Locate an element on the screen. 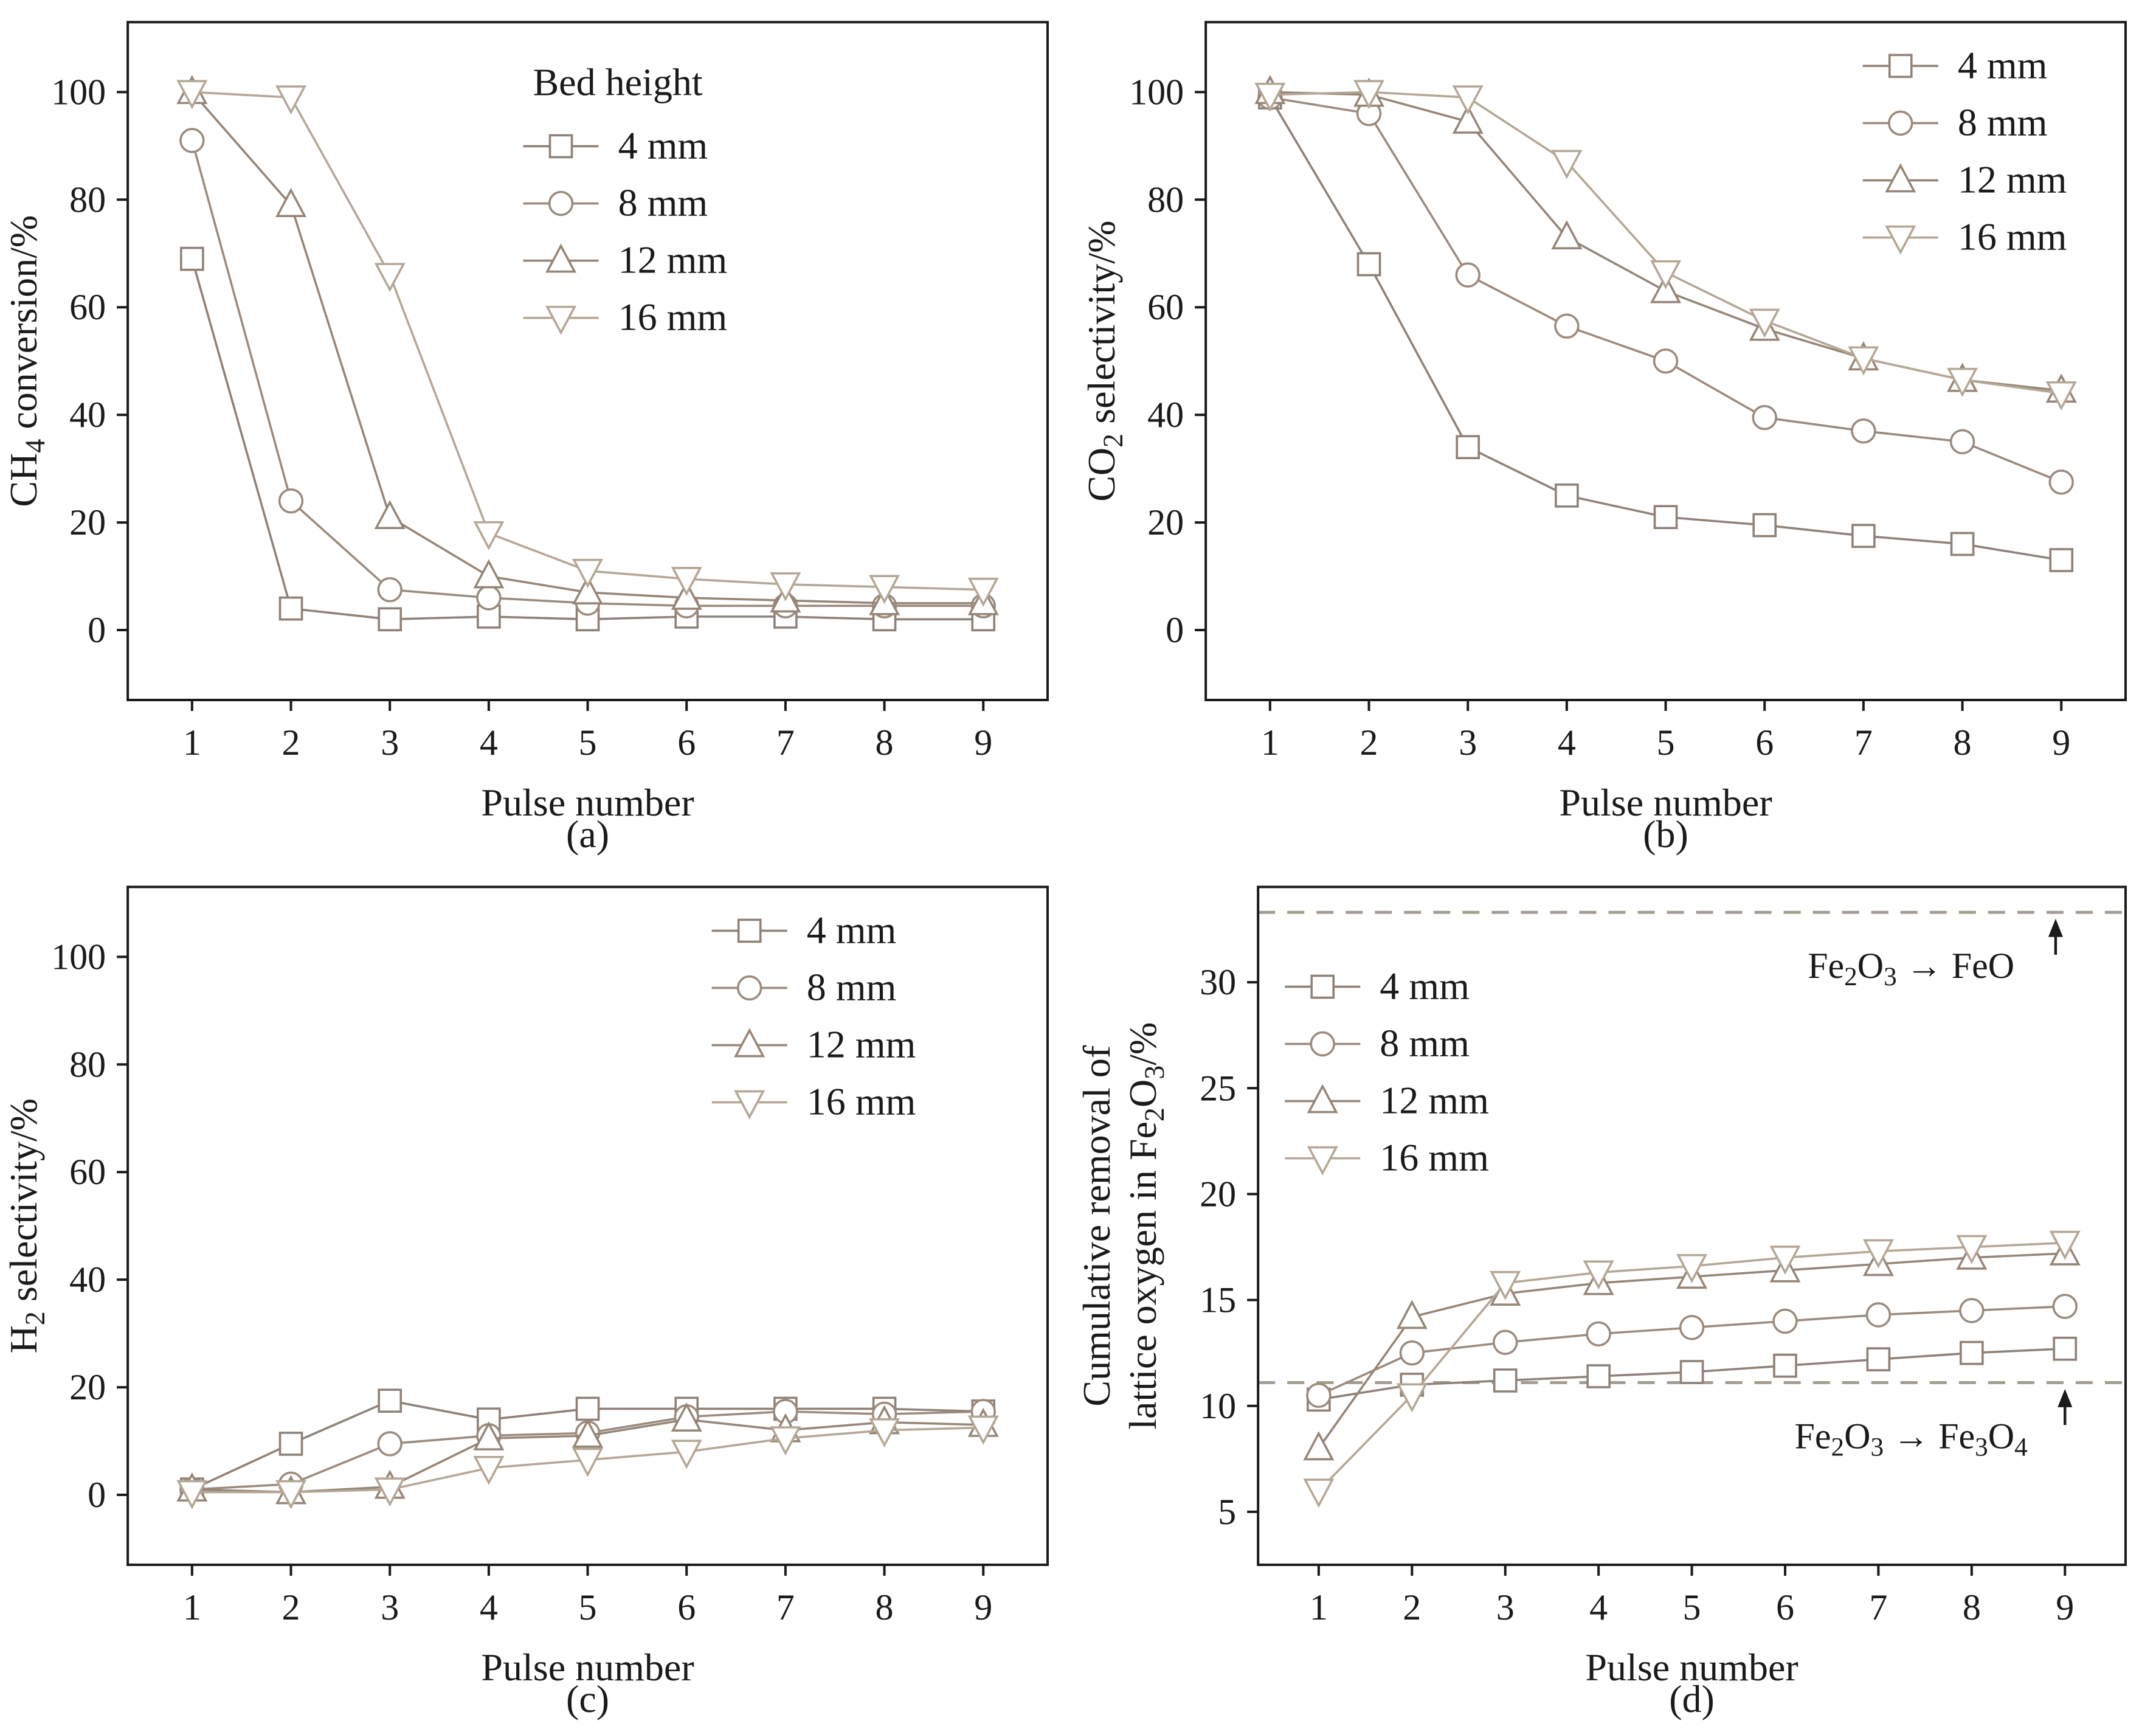 Image resolution: width=2156 pixels, height=1729 pixels. y-axis-label: H2 selectivity/% is located at coordinates (26, 1225).